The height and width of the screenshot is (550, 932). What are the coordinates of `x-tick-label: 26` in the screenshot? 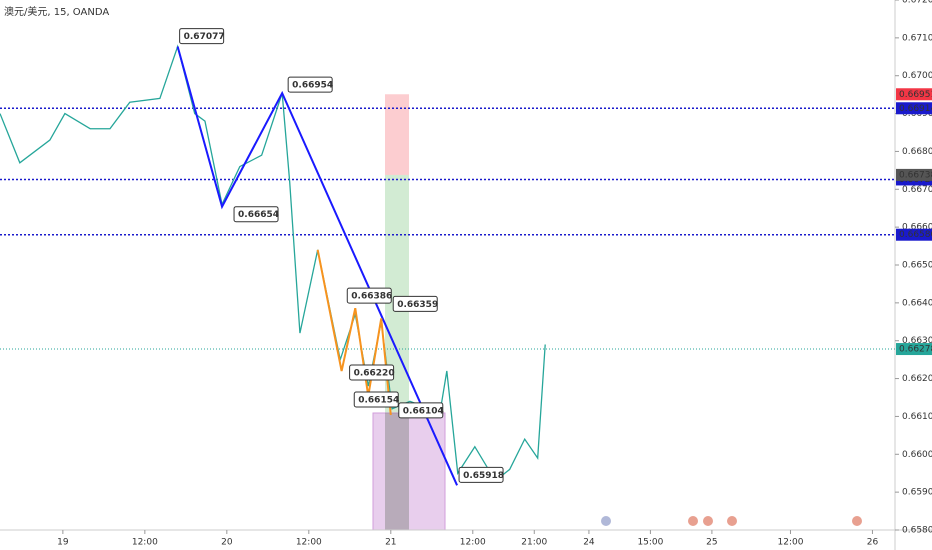 It's located at (873, 543).